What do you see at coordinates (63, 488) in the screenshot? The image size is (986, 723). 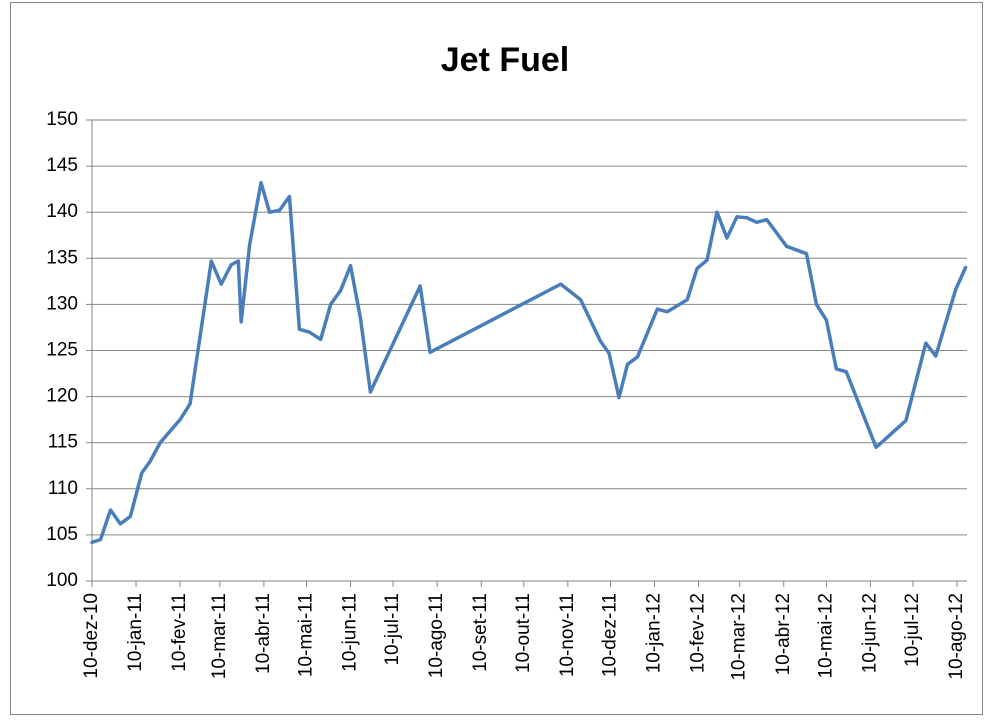 I see `y-tick-label: 110` at bounding box center [63, 488].